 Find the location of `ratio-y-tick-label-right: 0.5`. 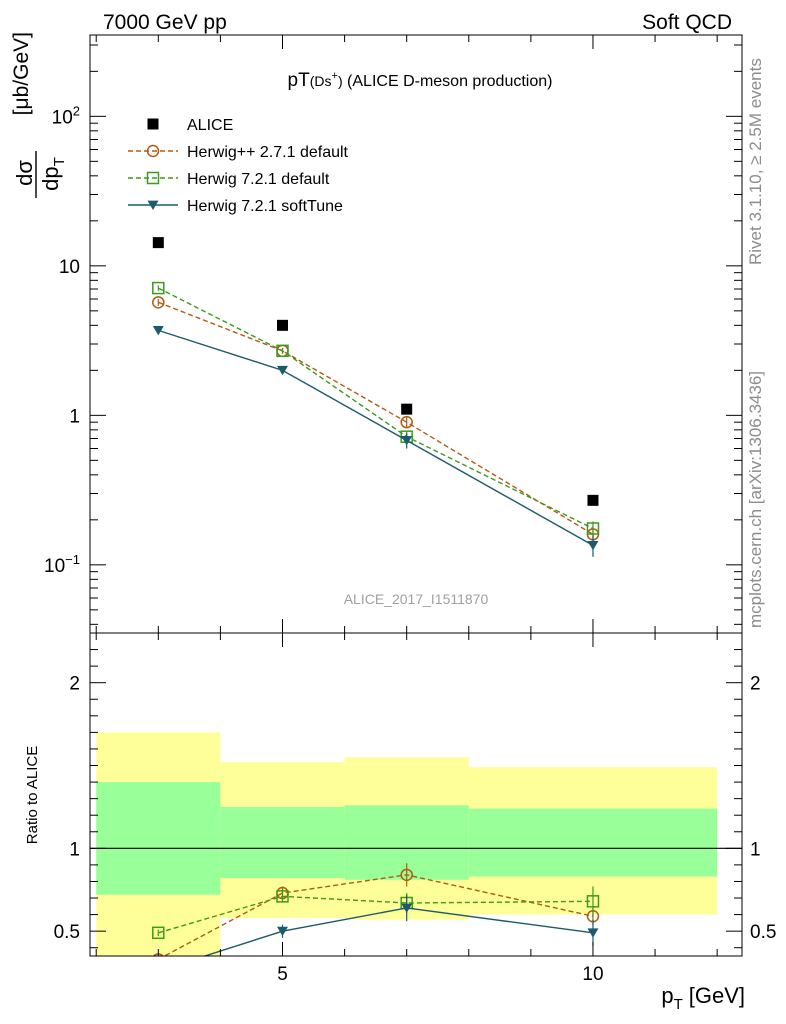

ratio-y-tick-label-right: 0.5 is located at coordinates (763, 932).